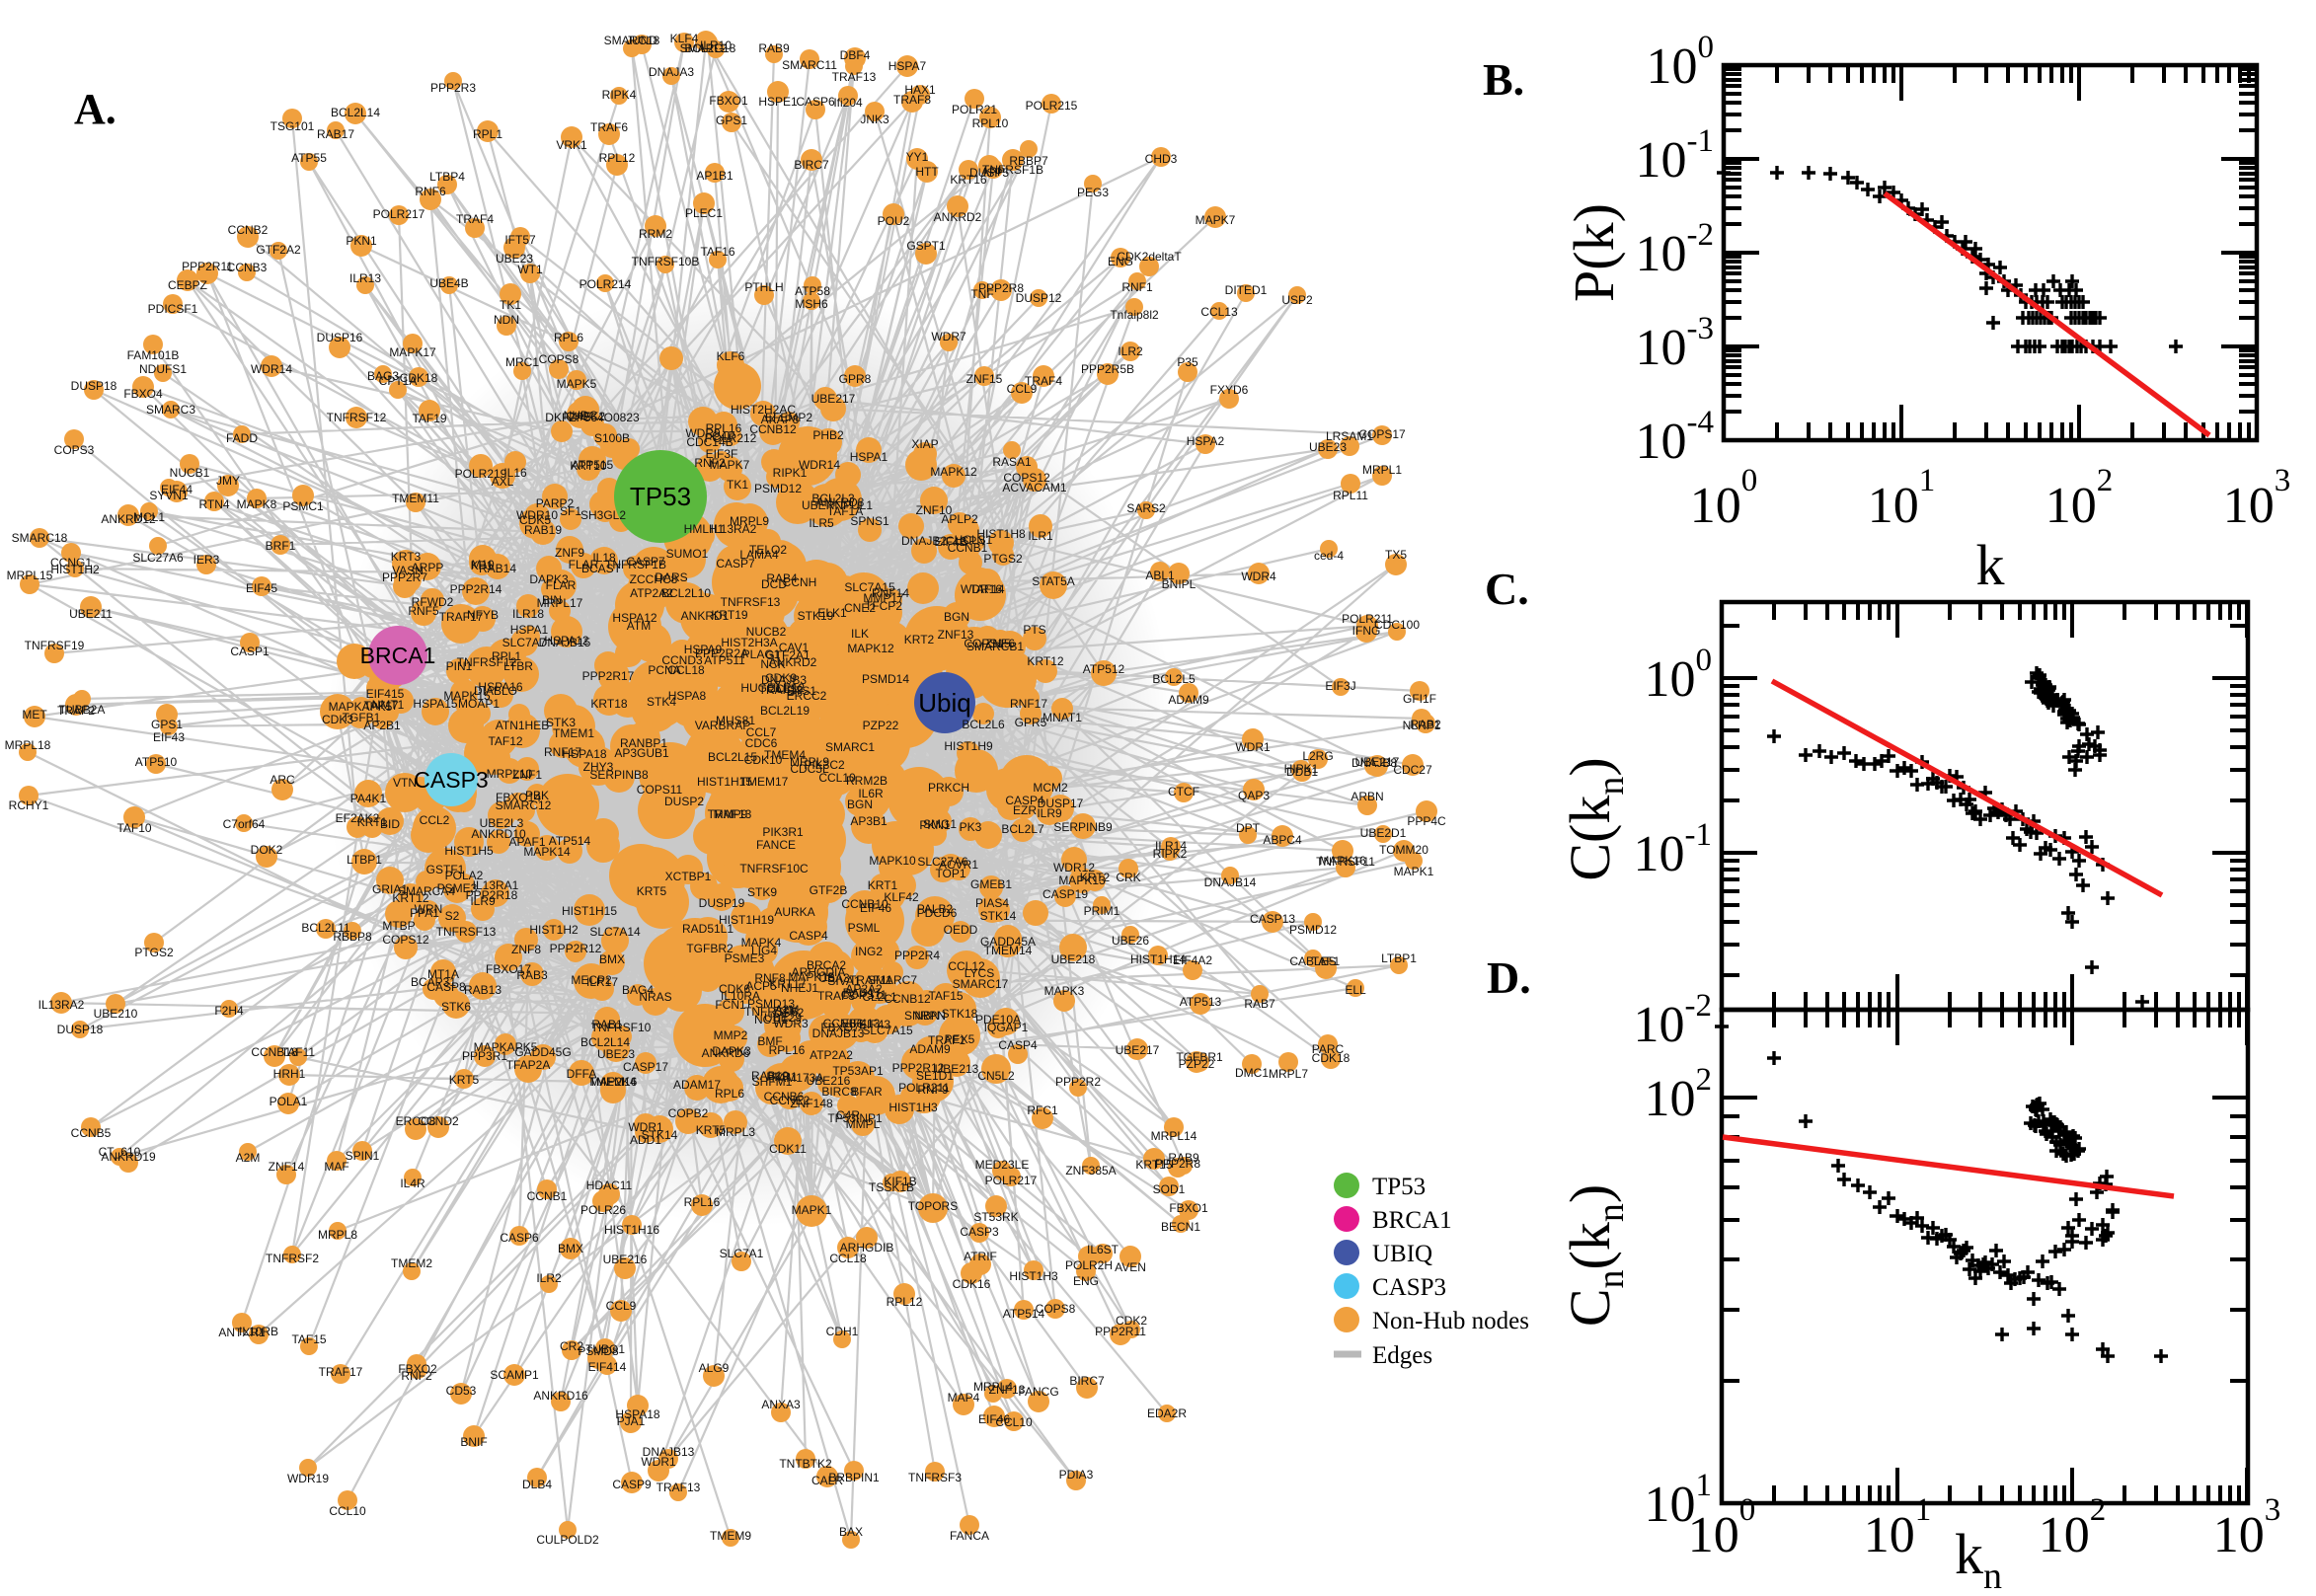  What do you see at coordinates (827, 1480) in the screenshot?
I see `svg-text: CALR` at bounding box center [827, 1480].